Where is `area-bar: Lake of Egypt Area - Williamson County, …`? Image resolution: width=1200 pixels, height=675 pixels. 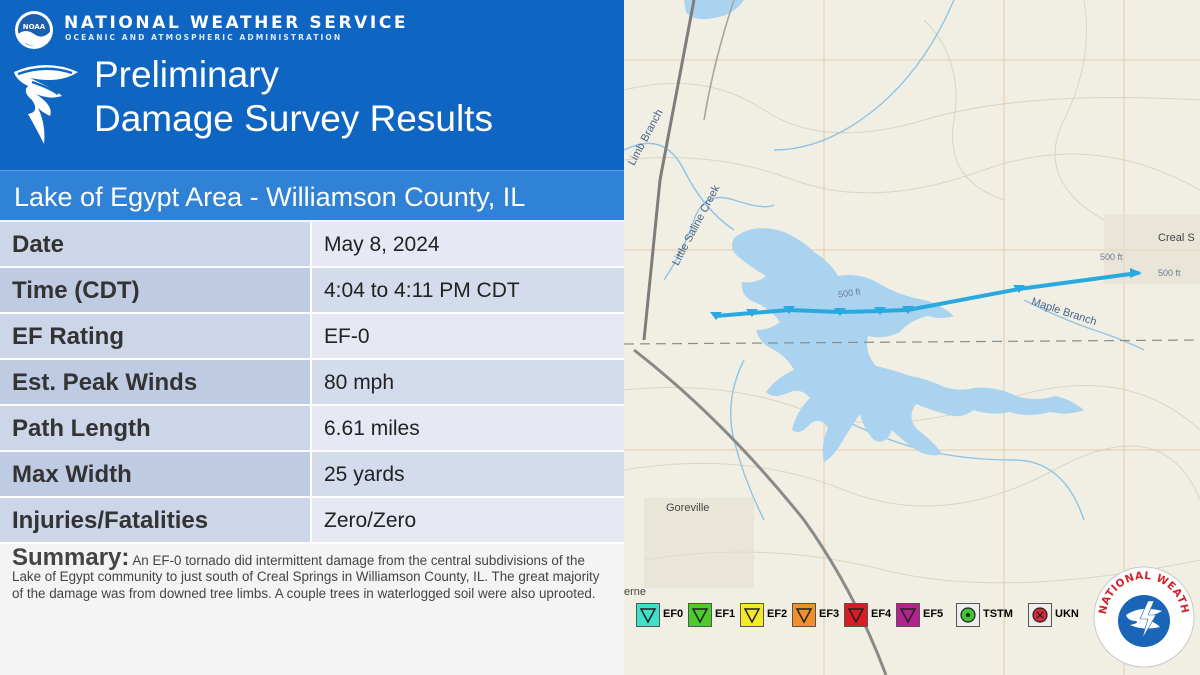
area-bar: Lake of Egypt Area - Williamson County, … is located at coordinates (312, 195).